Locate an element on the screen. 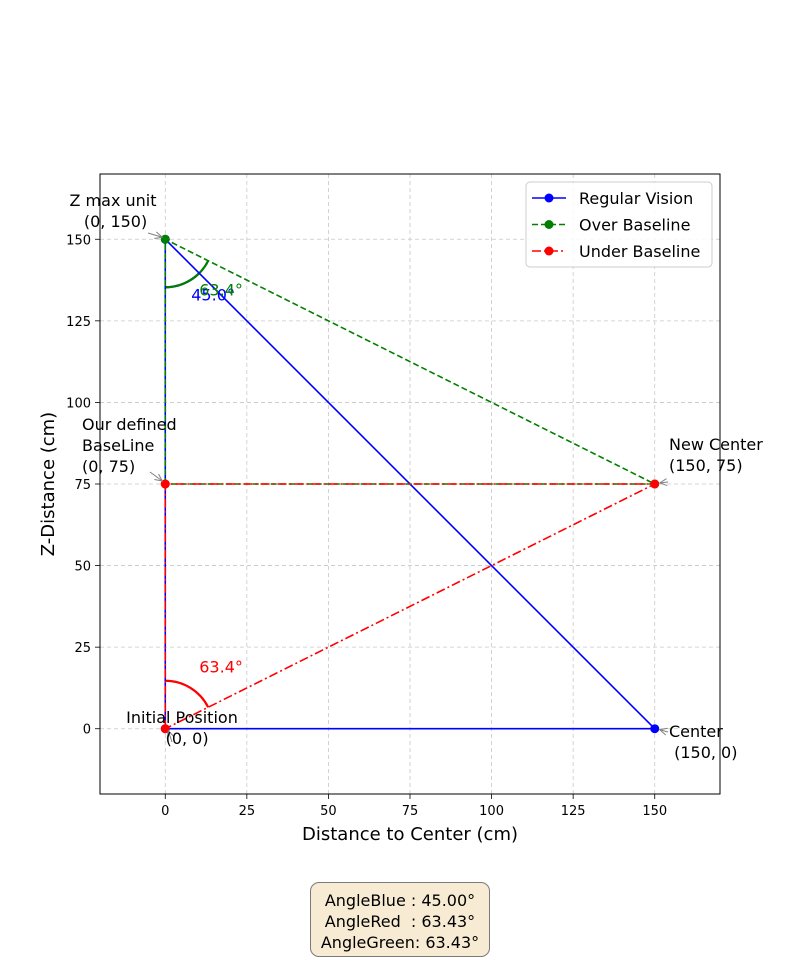  red-angle-arc is located at coordinates (187, 693).